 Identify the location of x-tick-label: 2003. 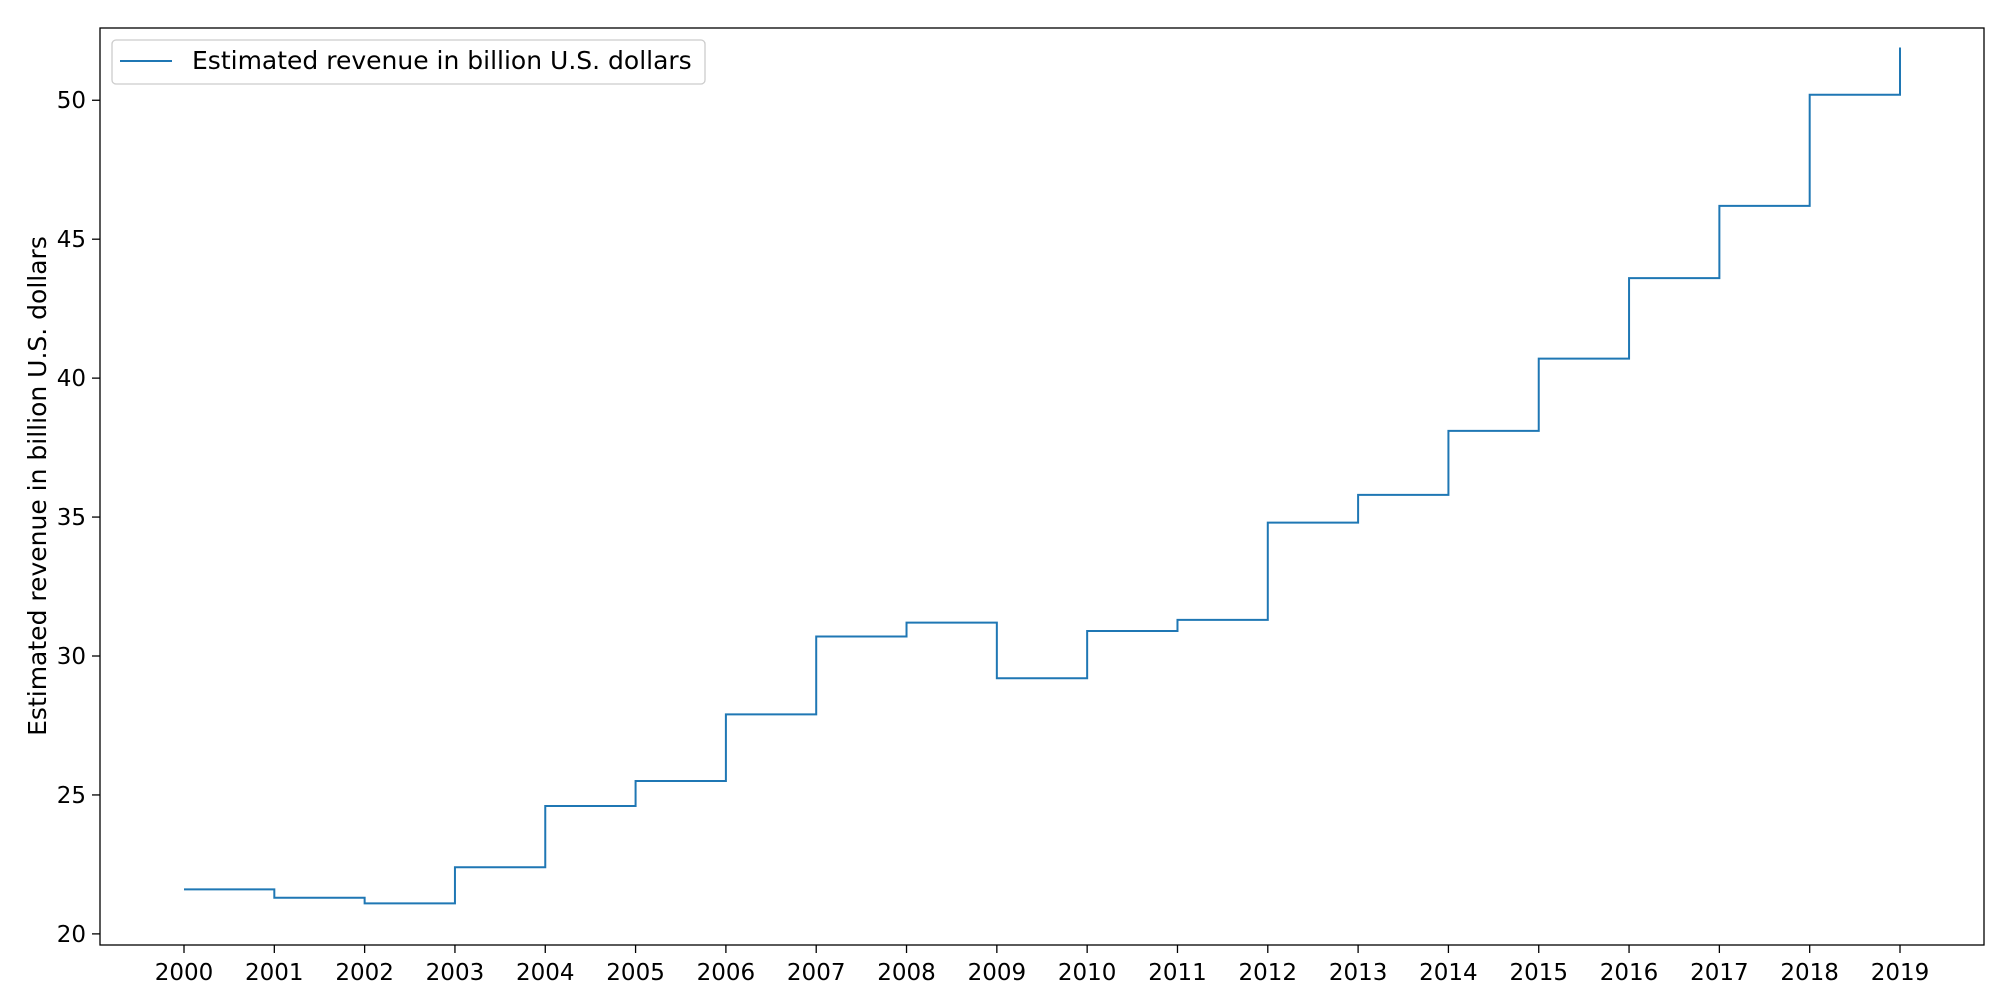
(455, 973).